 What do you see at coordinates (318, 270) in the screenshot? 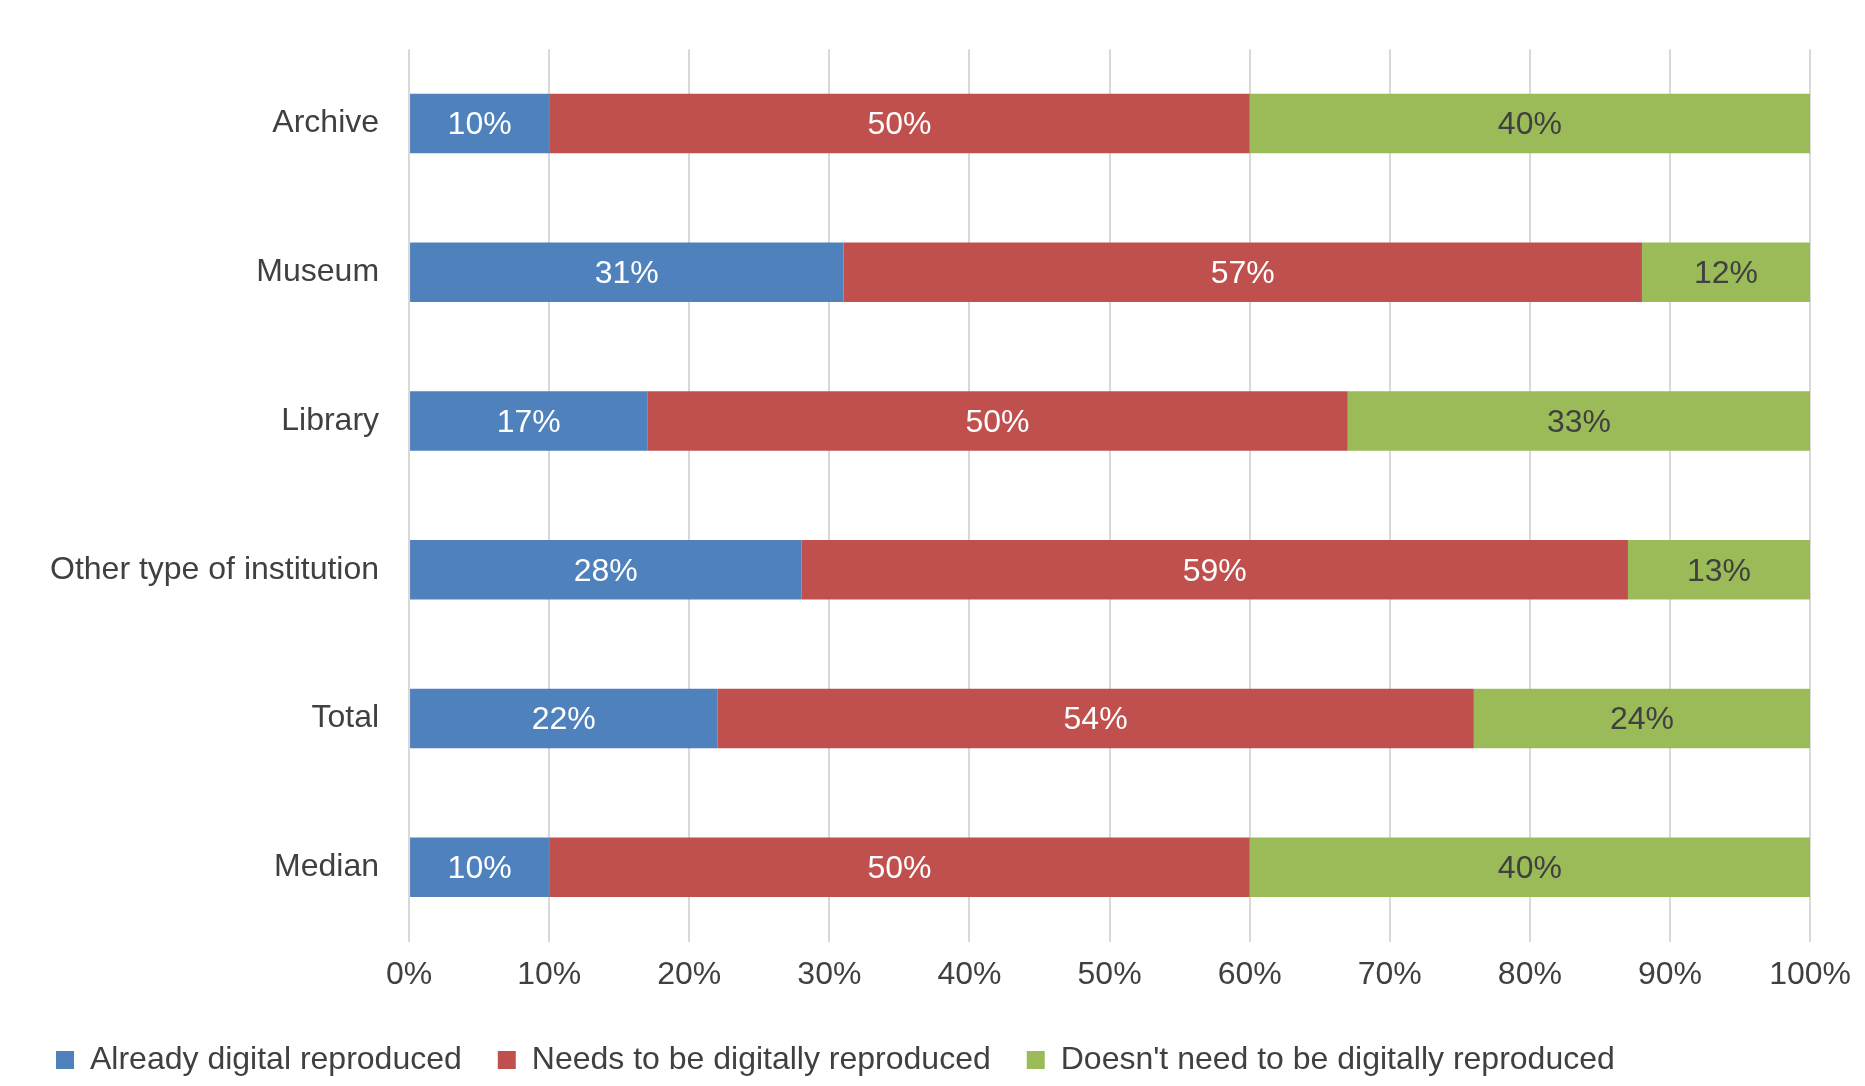
I see `y-tick-label: Museum` at bounding box center [318, 270].